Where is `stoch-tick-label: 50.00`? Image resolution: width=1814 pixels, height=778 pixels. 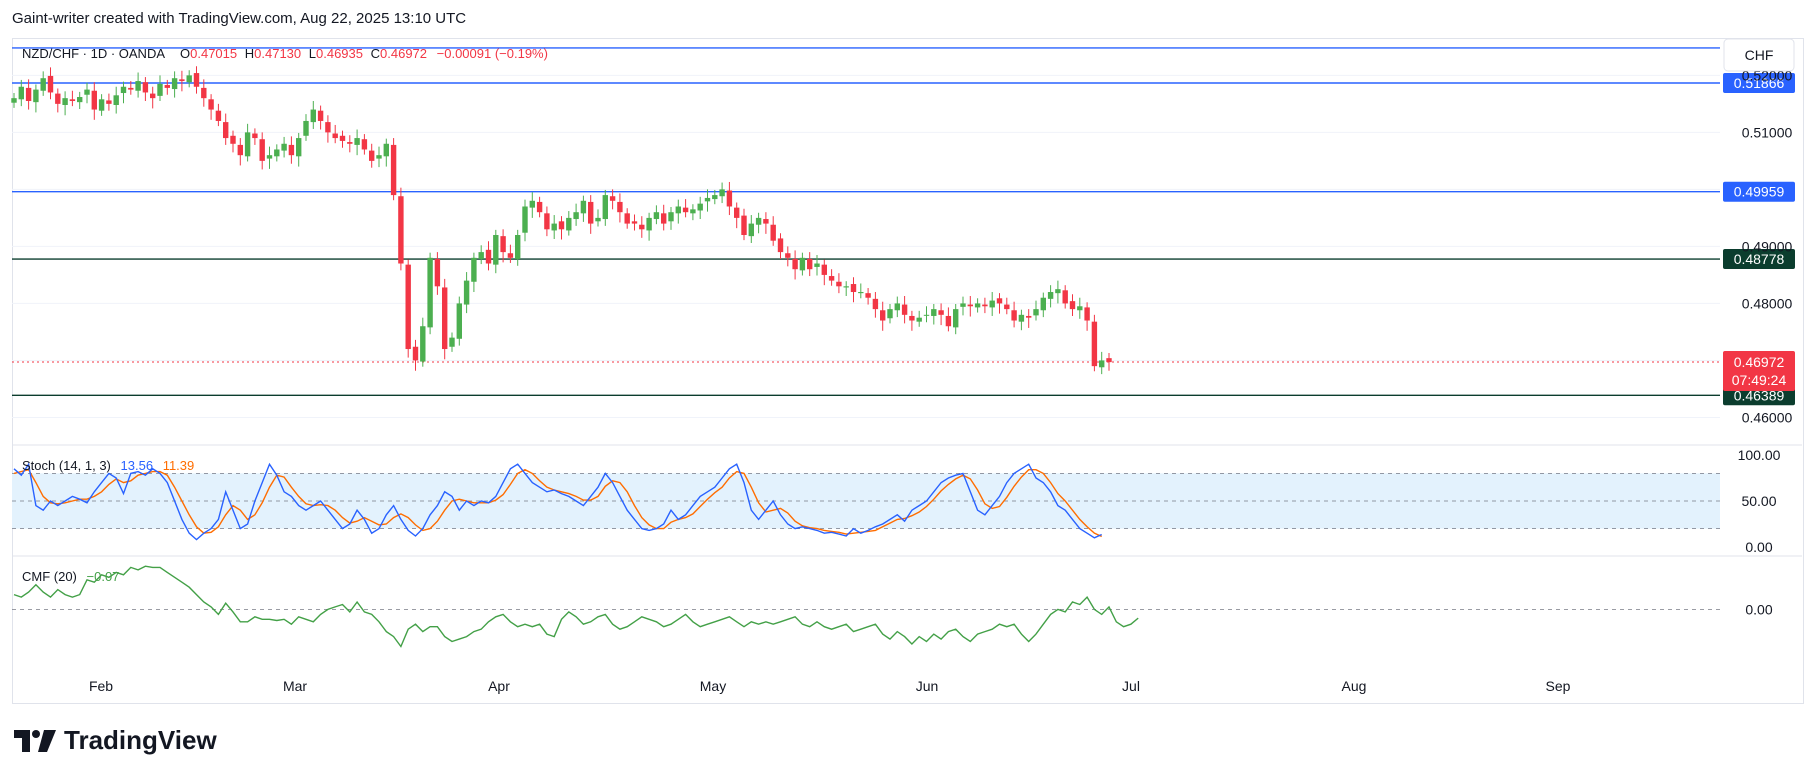
stoch-tick-label: 50.00 is located at coordinates (1758, 501).